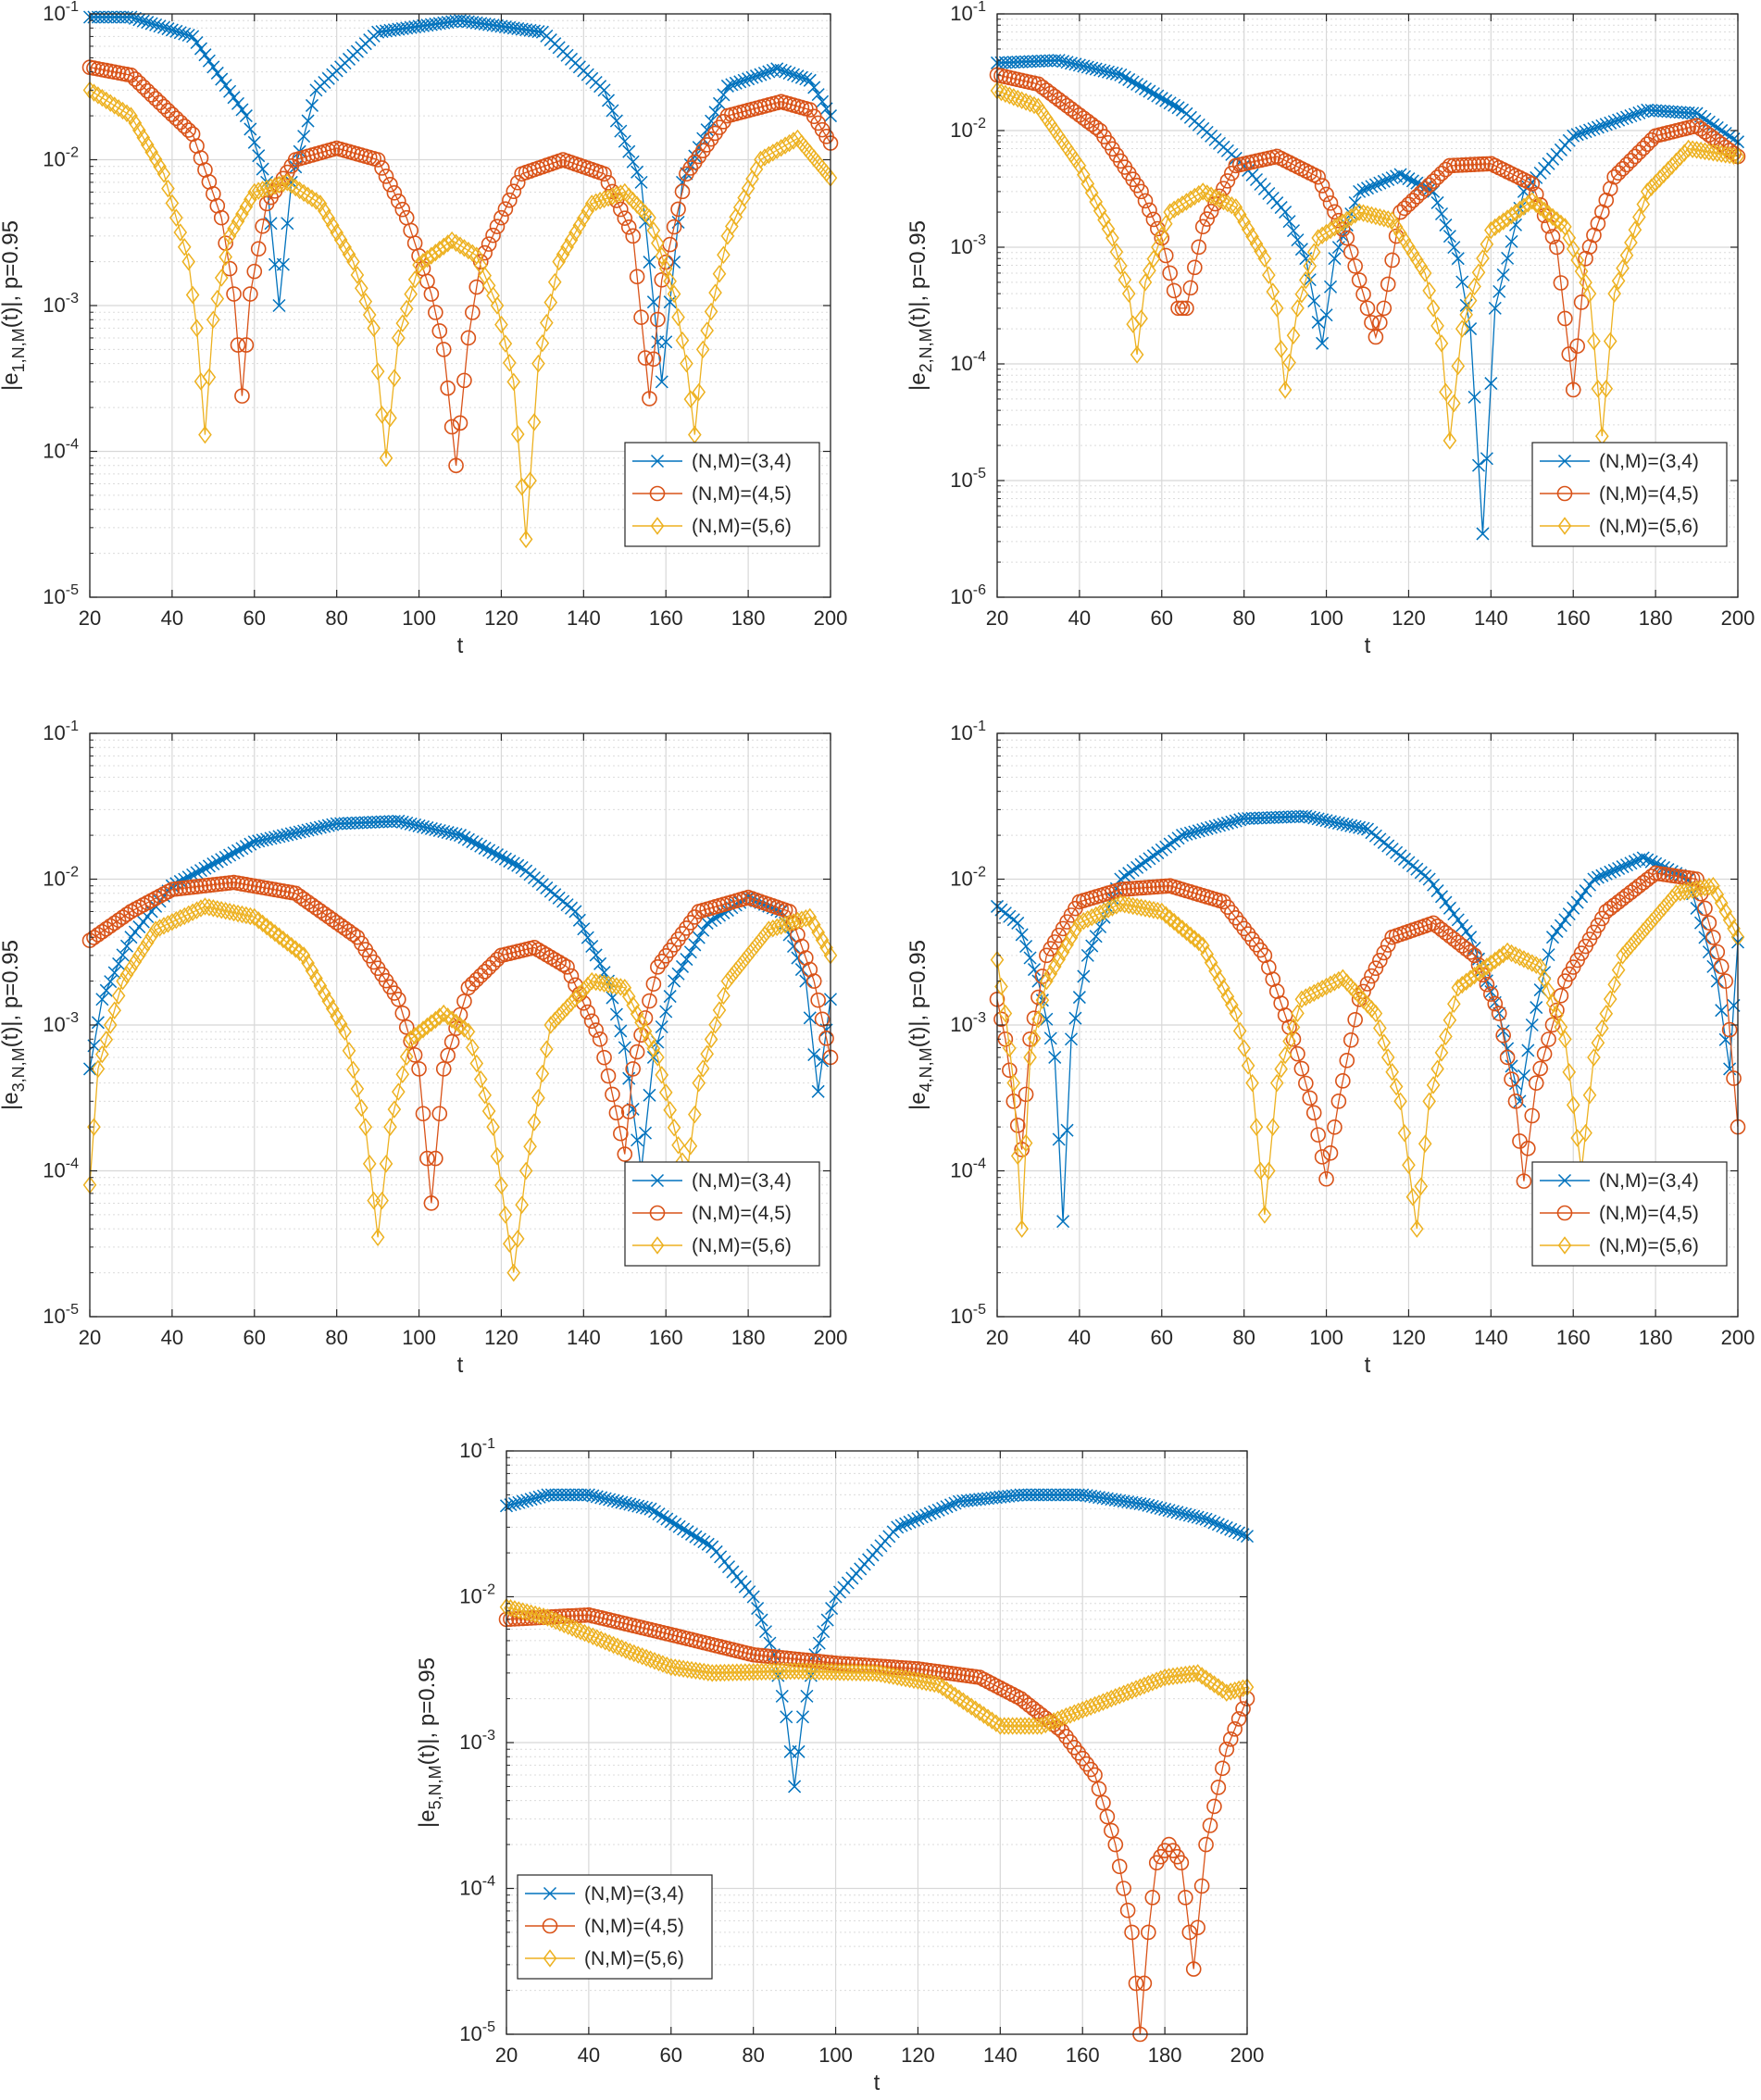  What do you see at coordinates (615, 1927) in the screenshot?
I see `legend-box` at bounding box center [615, 1927].